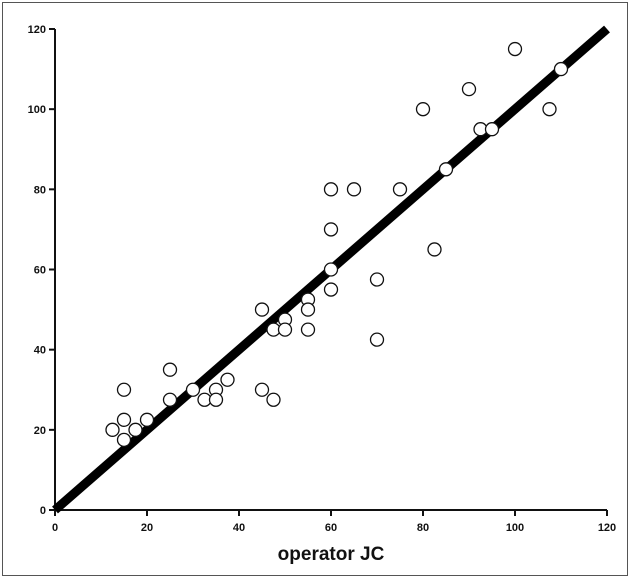  I want to click on y-tick-label: 20, so click(40, 431).